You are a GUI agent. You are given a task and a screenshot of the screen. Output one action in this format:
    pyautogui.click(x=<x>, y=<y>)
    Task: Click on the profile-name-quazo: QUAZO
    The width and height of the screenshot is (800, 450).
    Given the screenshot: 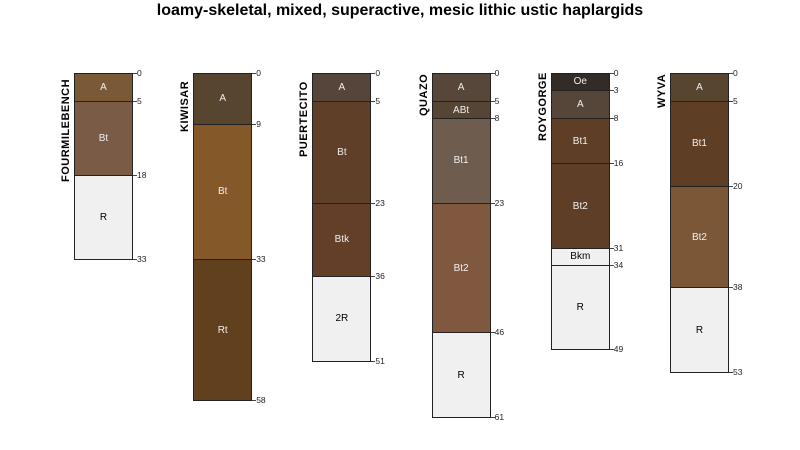 What is the action you would take?
    pyautogui.click(x=423, y=94)
    